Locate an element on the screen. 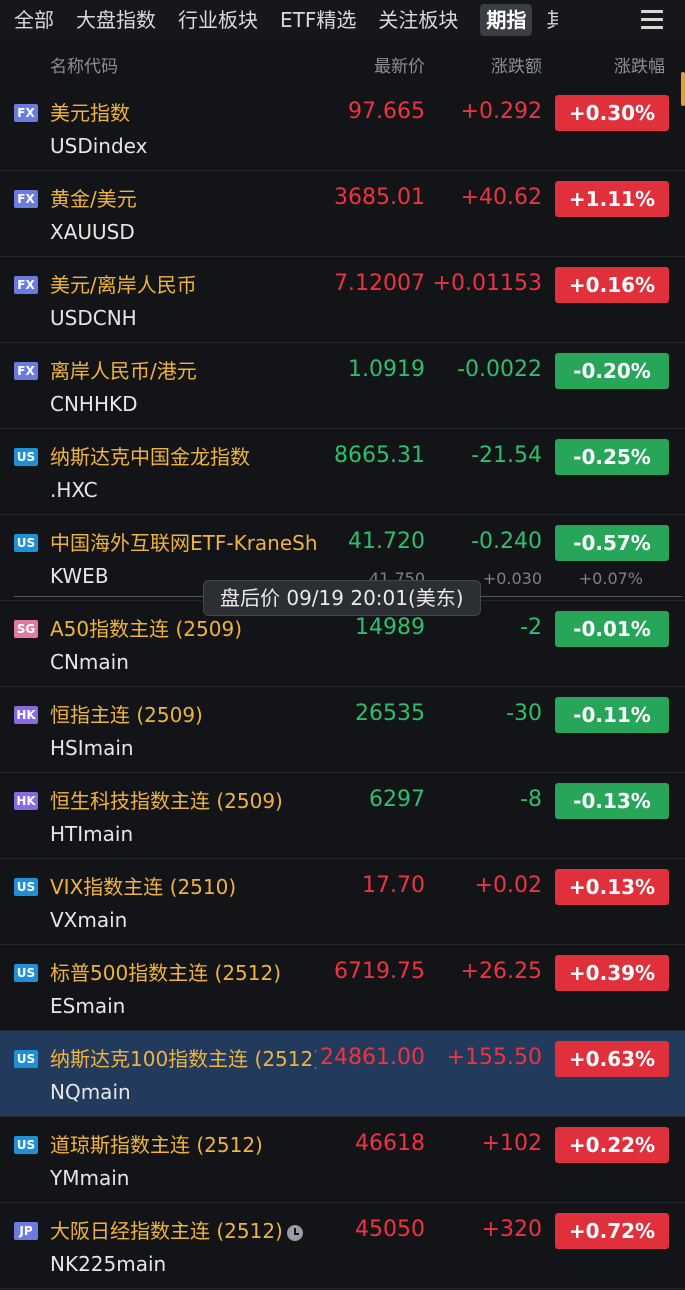 The width and height of the screenshot is (685, 1290). instrument-name-text: 恒指主连 (2509) is located at coordinates (126, 715).